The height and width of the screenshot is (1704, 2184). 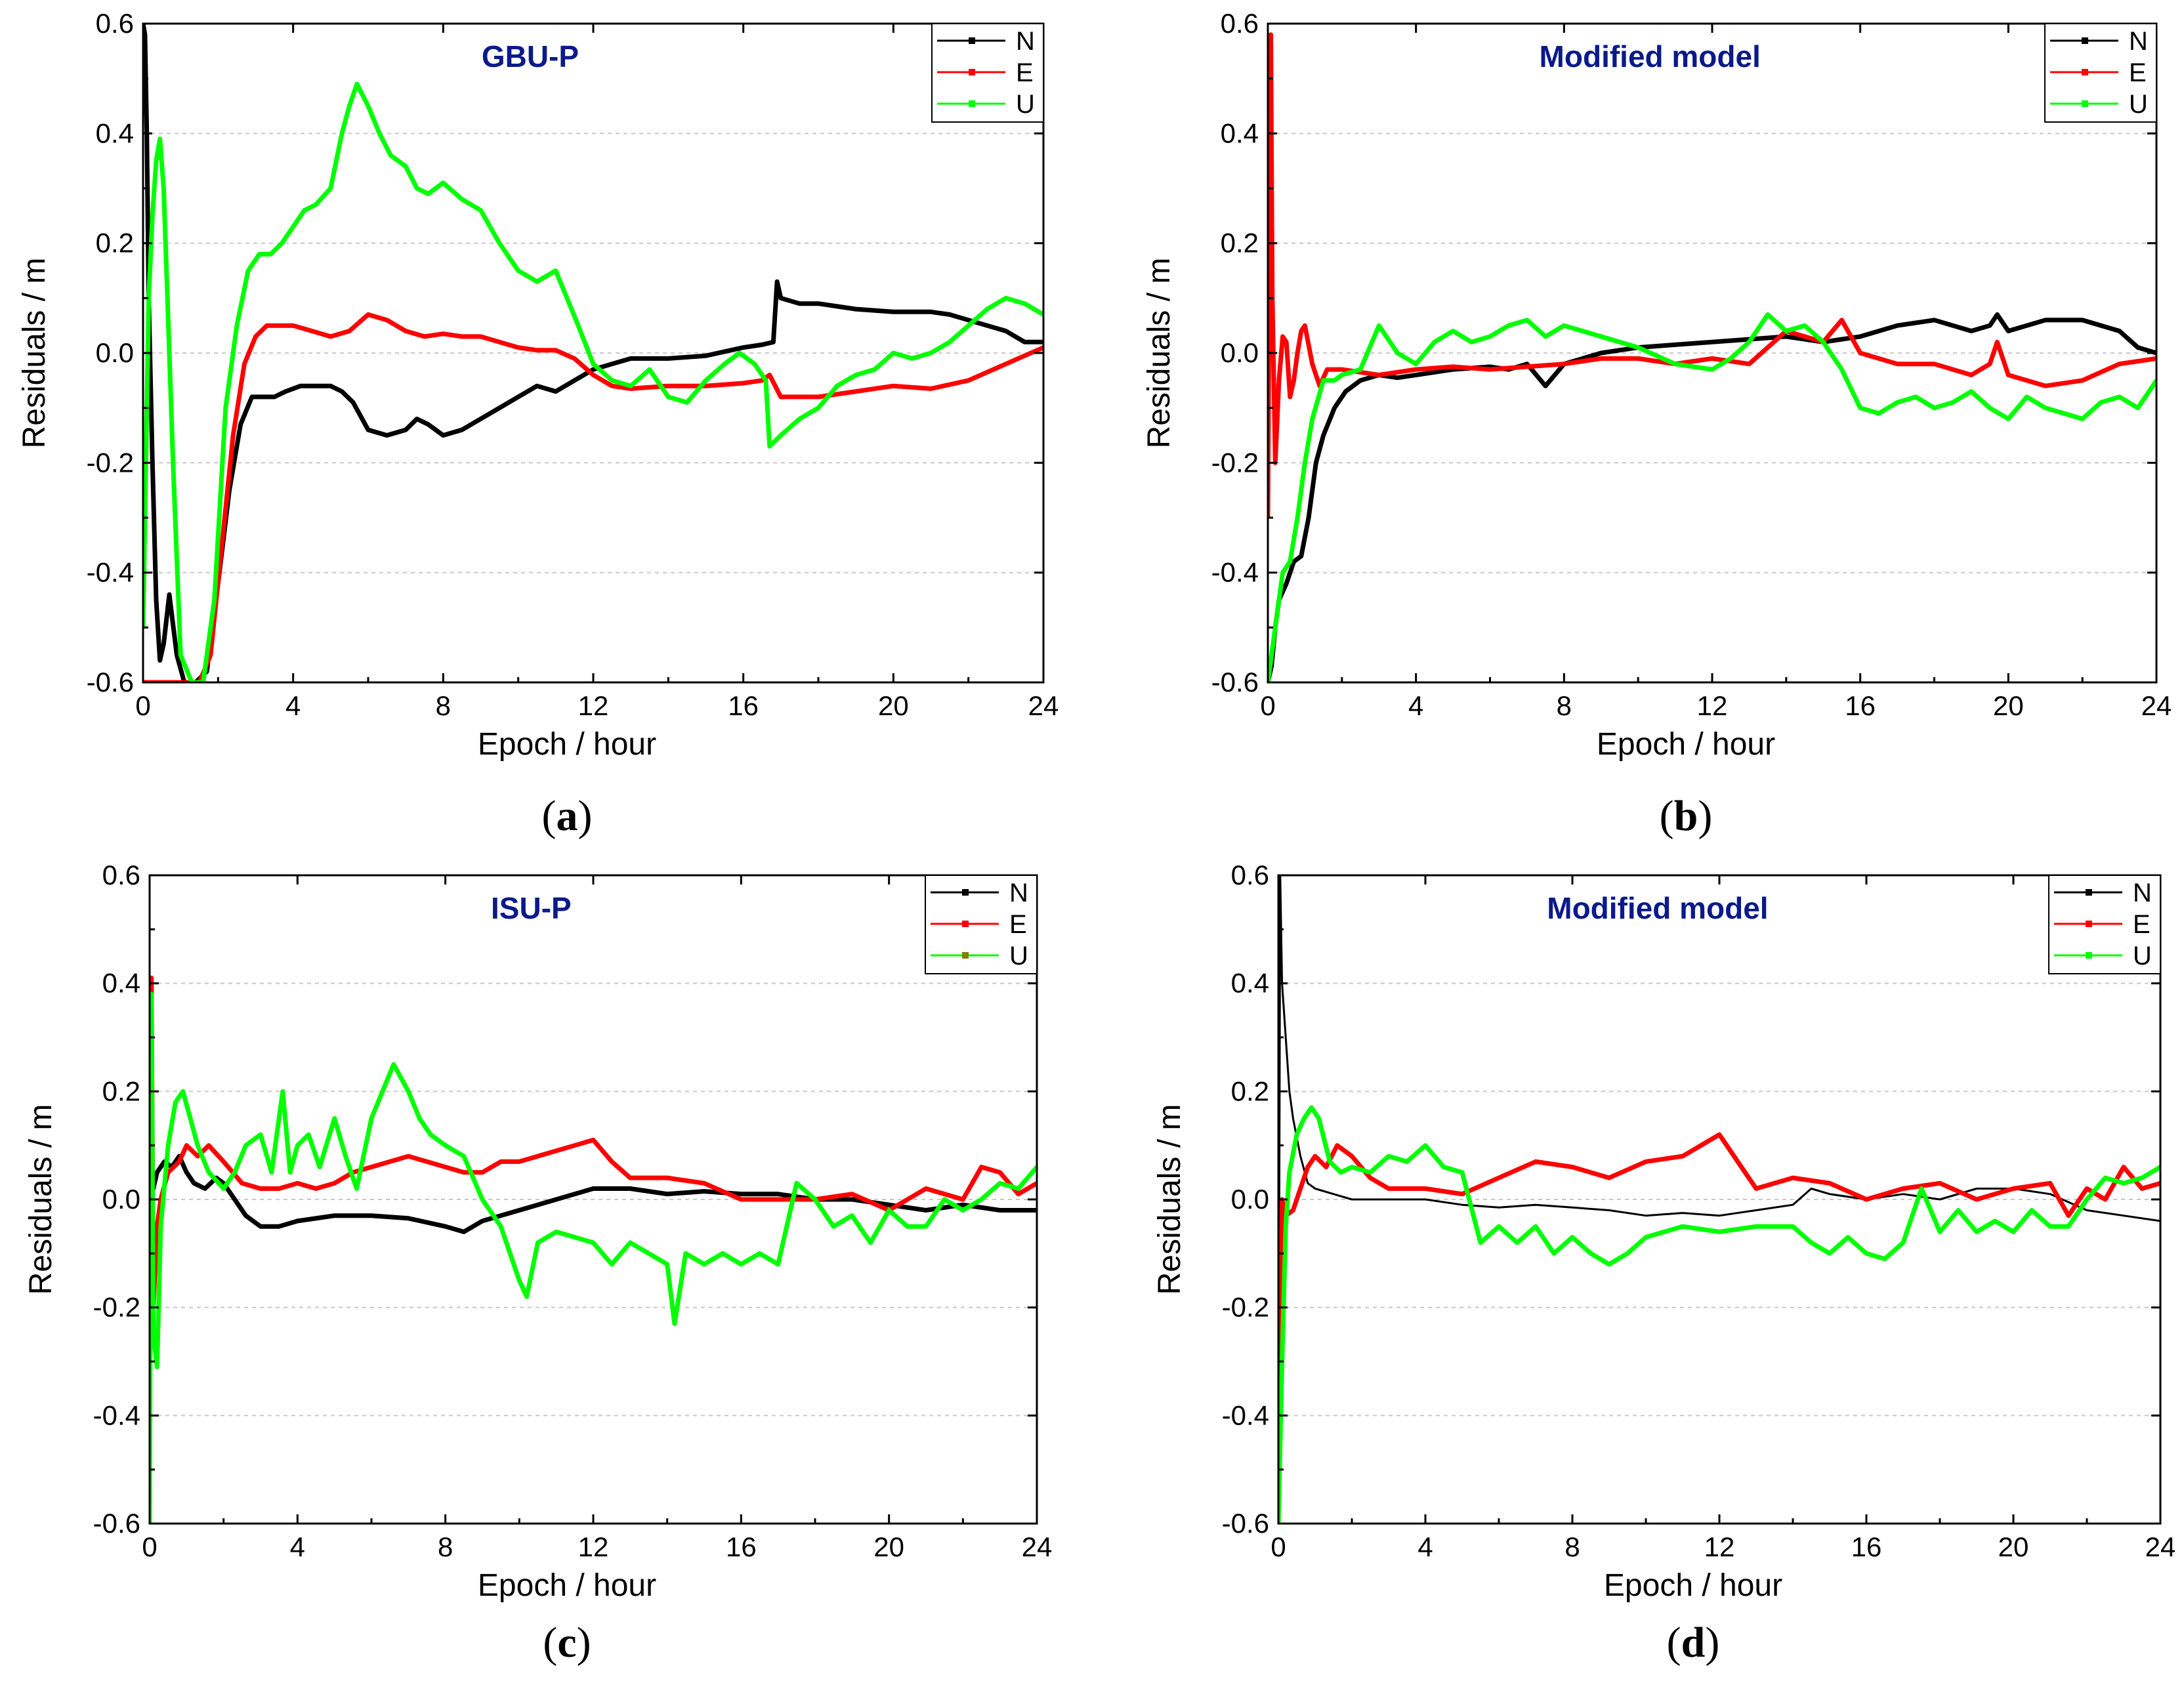 I want to click on chart-title: Modified model, so click(x=1650, y=56).